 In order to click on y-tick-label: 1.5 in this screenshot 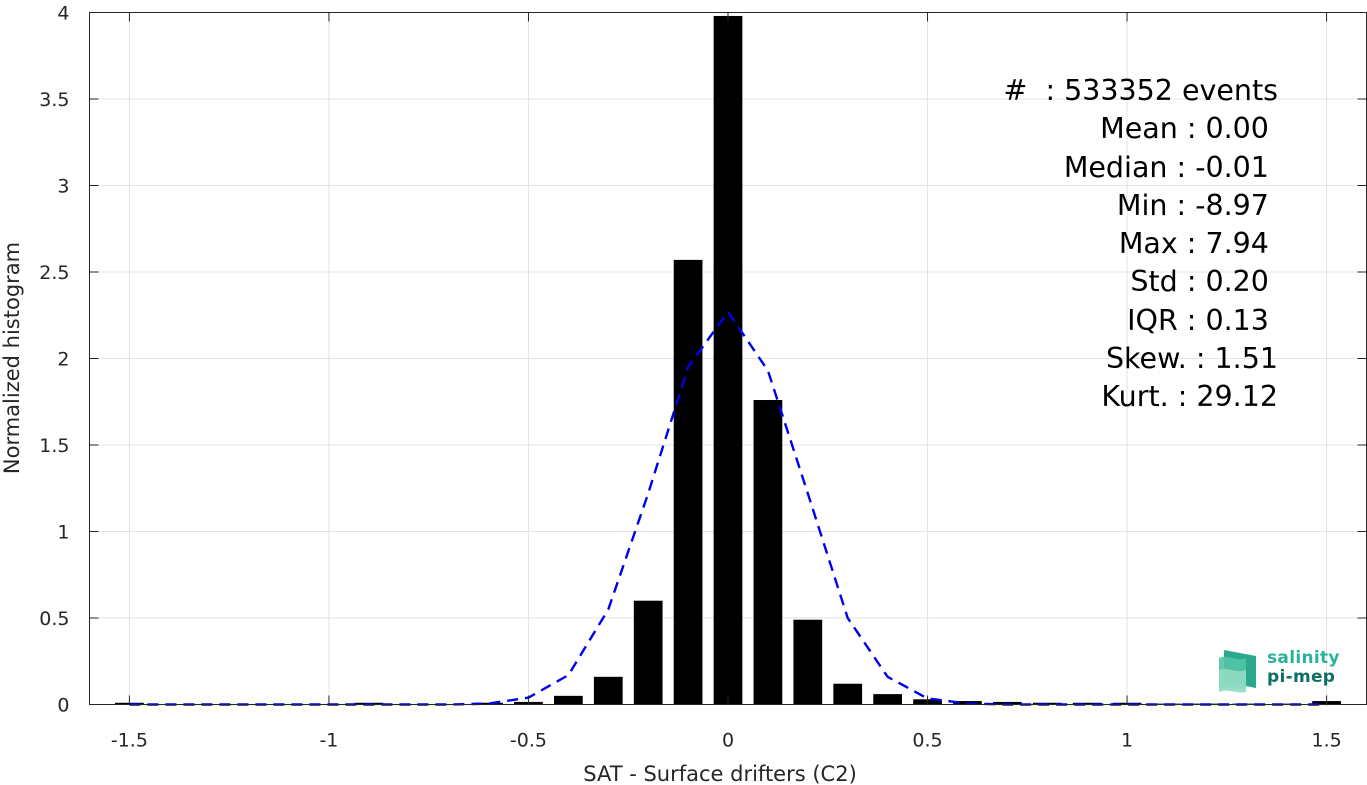, I will do `click(54, 446)`.